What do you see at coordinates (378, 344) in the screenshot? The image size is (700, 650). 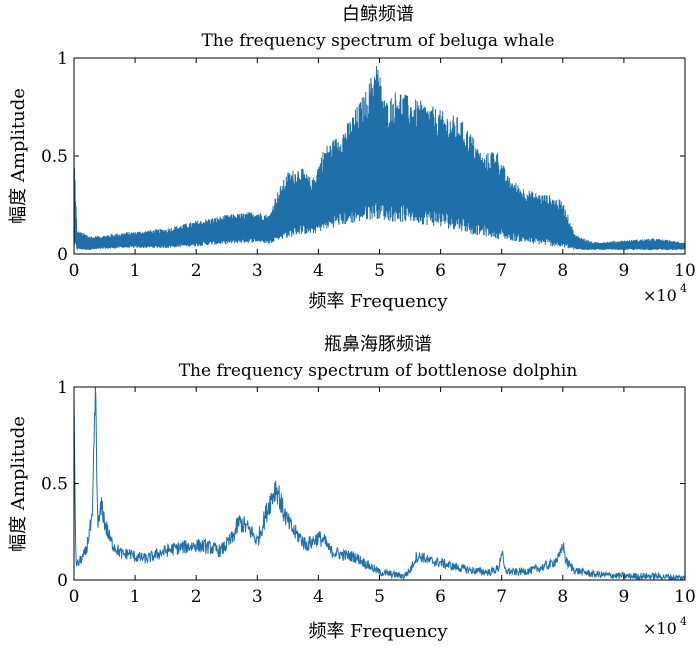 I see `chart-title-cn: 瓶鼻海豚频谱` at bounding box center [378, 344].